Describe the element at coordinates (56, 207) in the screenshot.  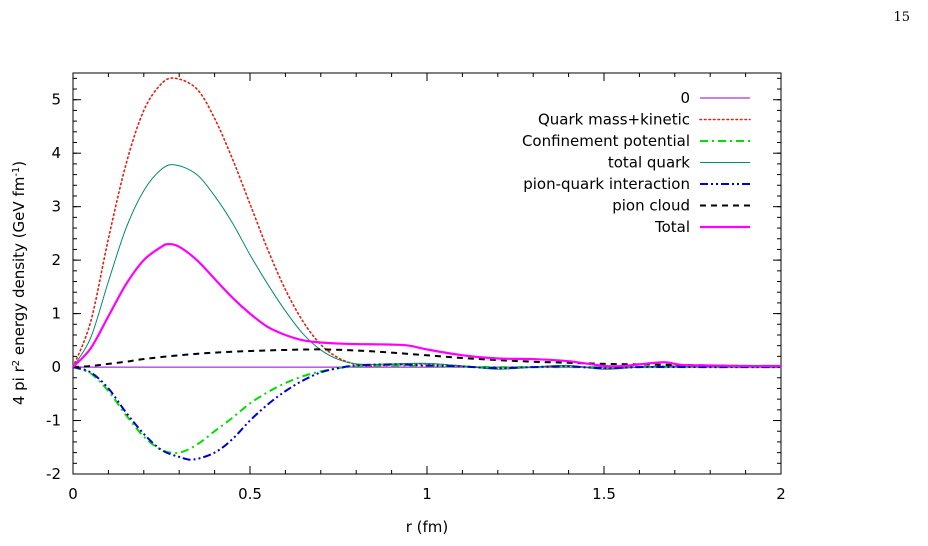
I see `y-tick-label: 3` at that location.